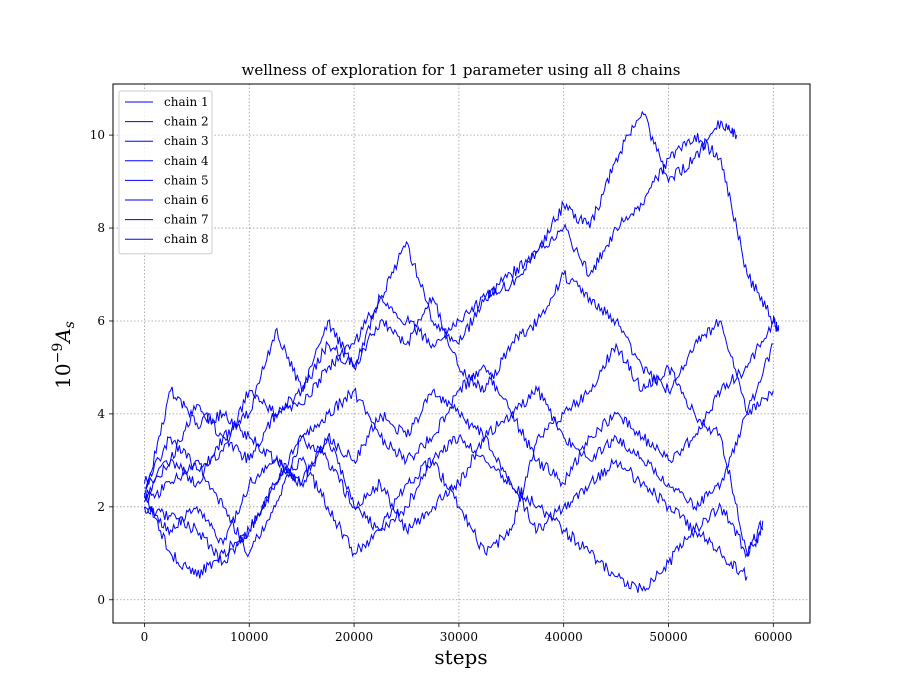  I want to click on x-tick-label: 0, so click(145, 637).